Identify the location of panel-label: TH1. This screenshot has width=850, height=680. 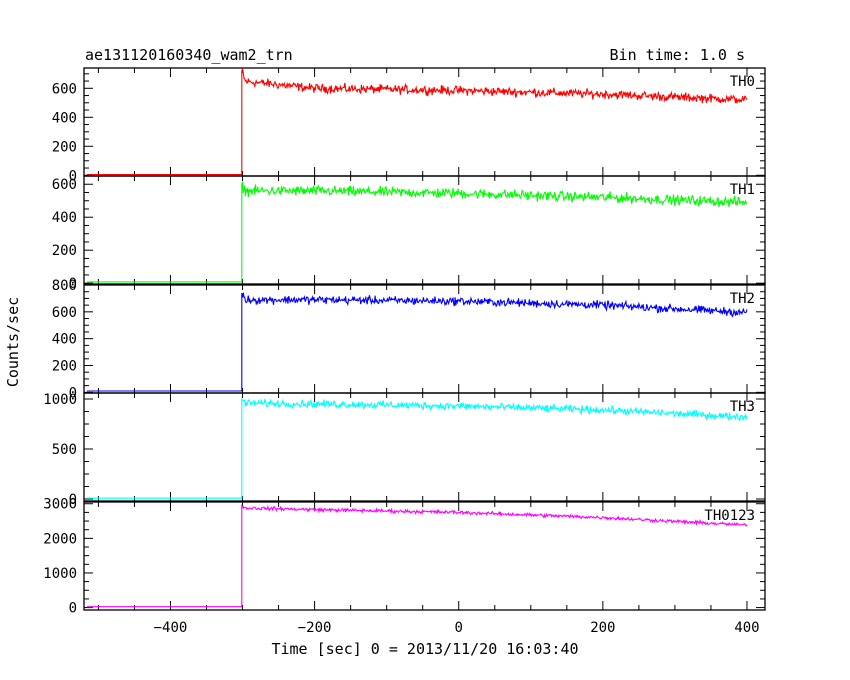
(742, 190).